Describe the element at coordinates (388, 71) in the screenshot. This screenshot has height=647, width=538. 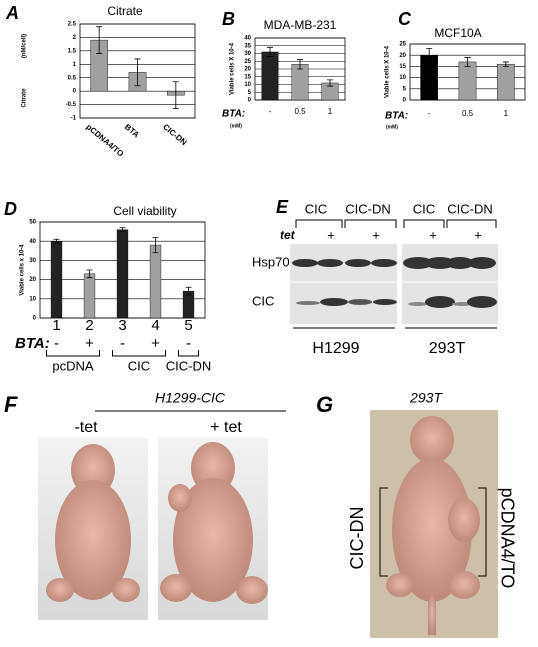
I see `y-axis-label: Viable cells X 10-4` at that location.